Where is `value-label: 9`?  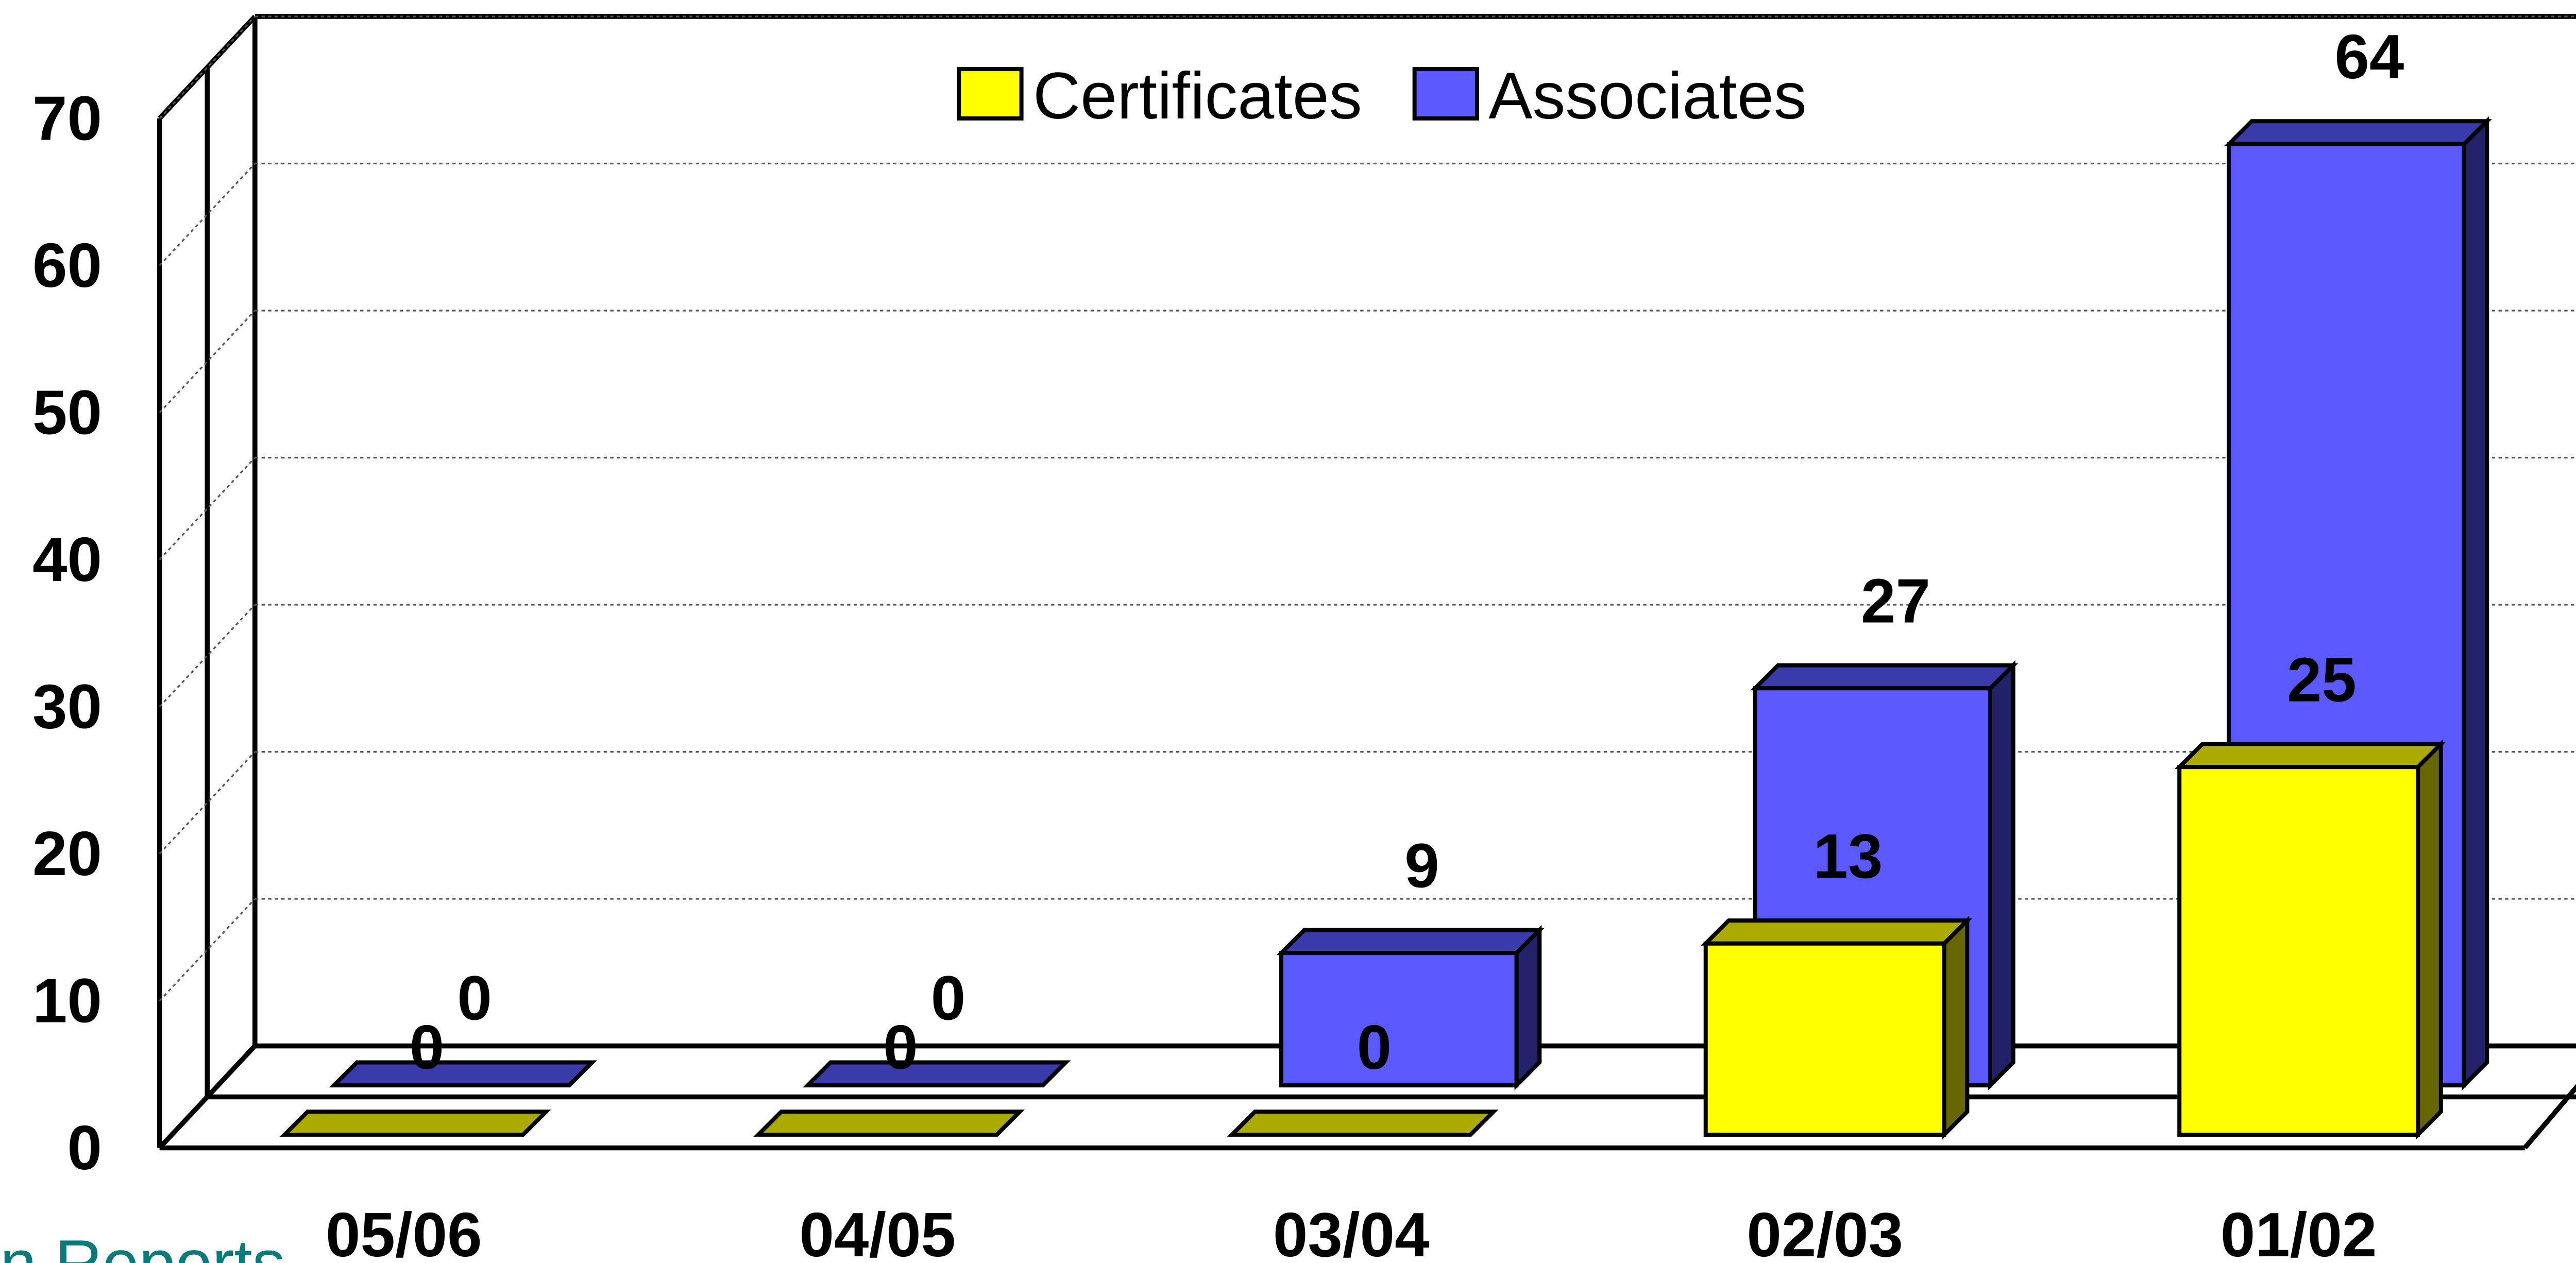
value-label: 9 is located at coordinates (1422, 865).